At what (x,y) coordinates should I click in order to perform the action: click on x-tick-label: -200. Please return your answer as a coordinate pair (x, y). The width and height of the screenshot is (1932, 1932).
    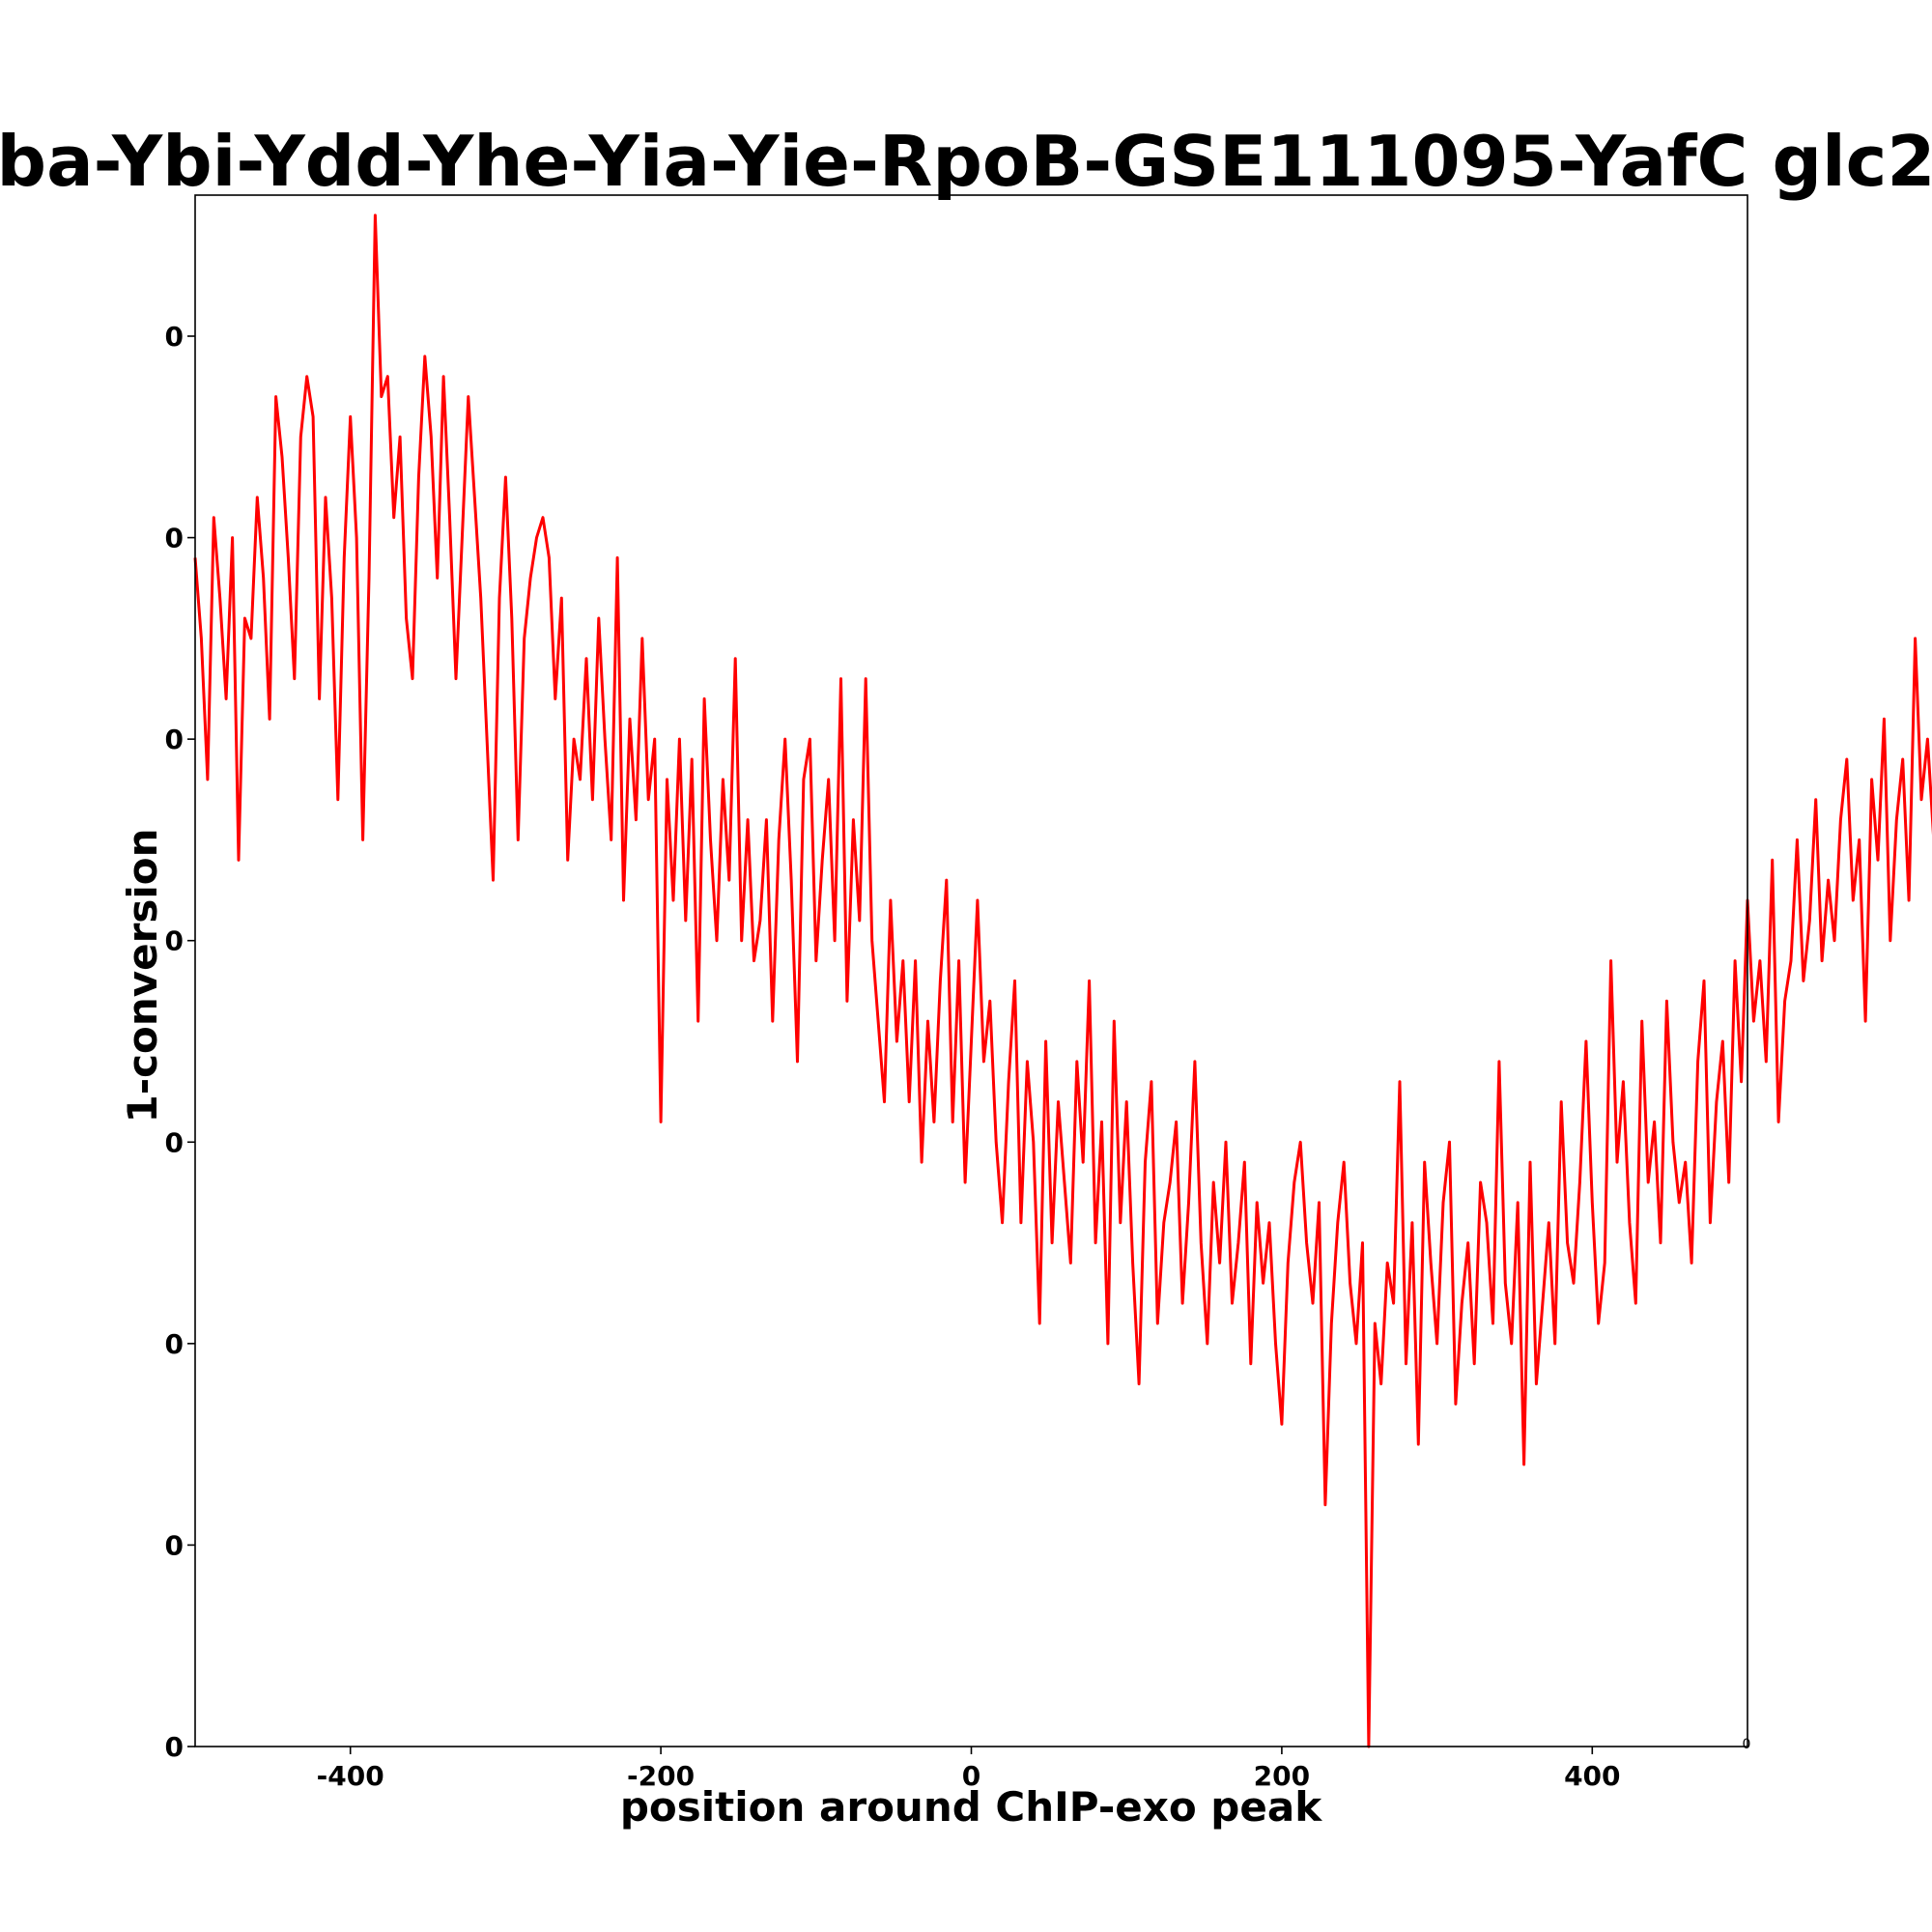
    Looking at the image, I should click on (661, 1776).